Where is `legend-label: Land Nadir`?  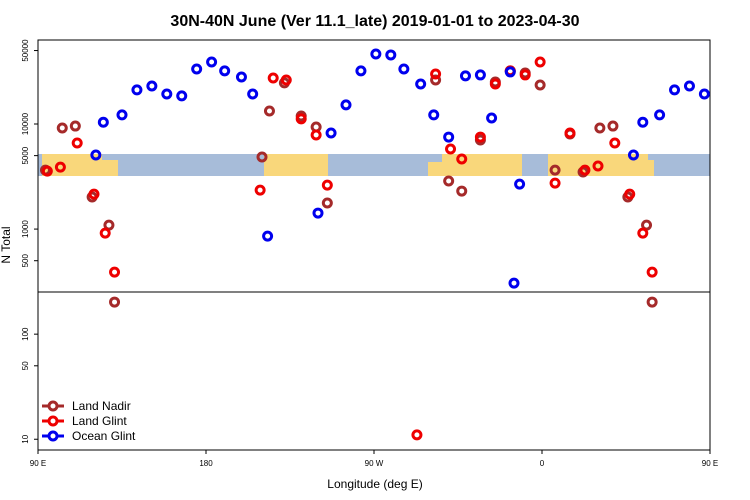 legend-label: Land Nadir is located at coordinates (101, 406).